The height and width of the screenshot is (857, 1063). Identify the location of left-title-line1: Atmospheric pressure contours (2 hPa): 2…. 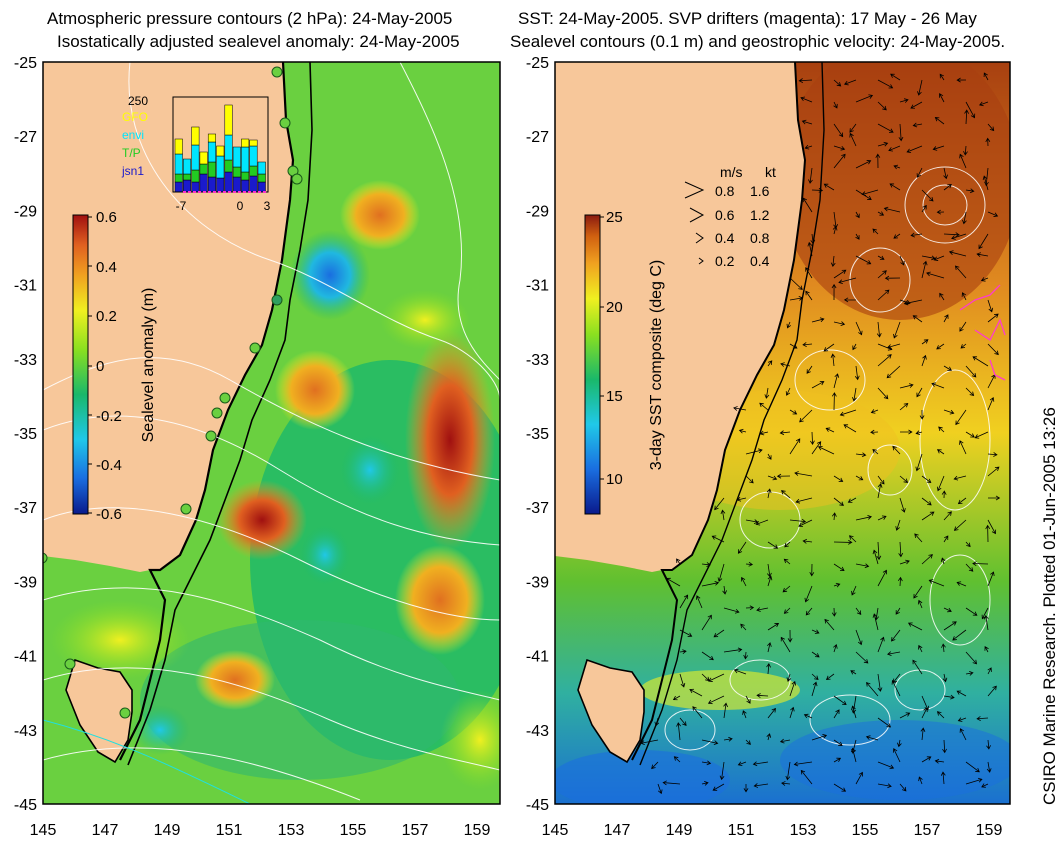
(250, 18).